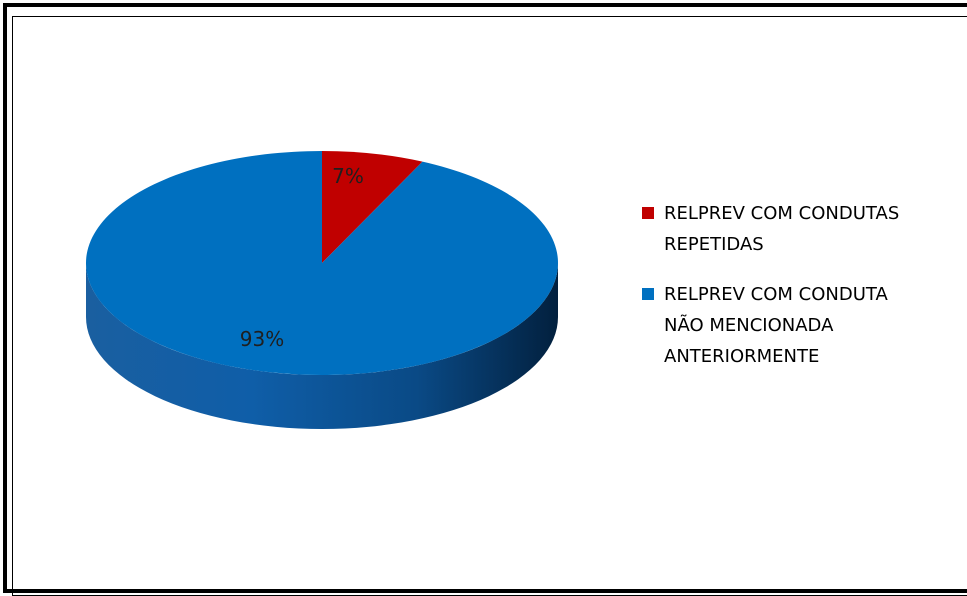 The width and height of the screenshot is (967, 596). What do you see at coordinates (348, 176) in the screenshot?
I see `data-label-repeated: 7%` at bounding box center [348, 176].